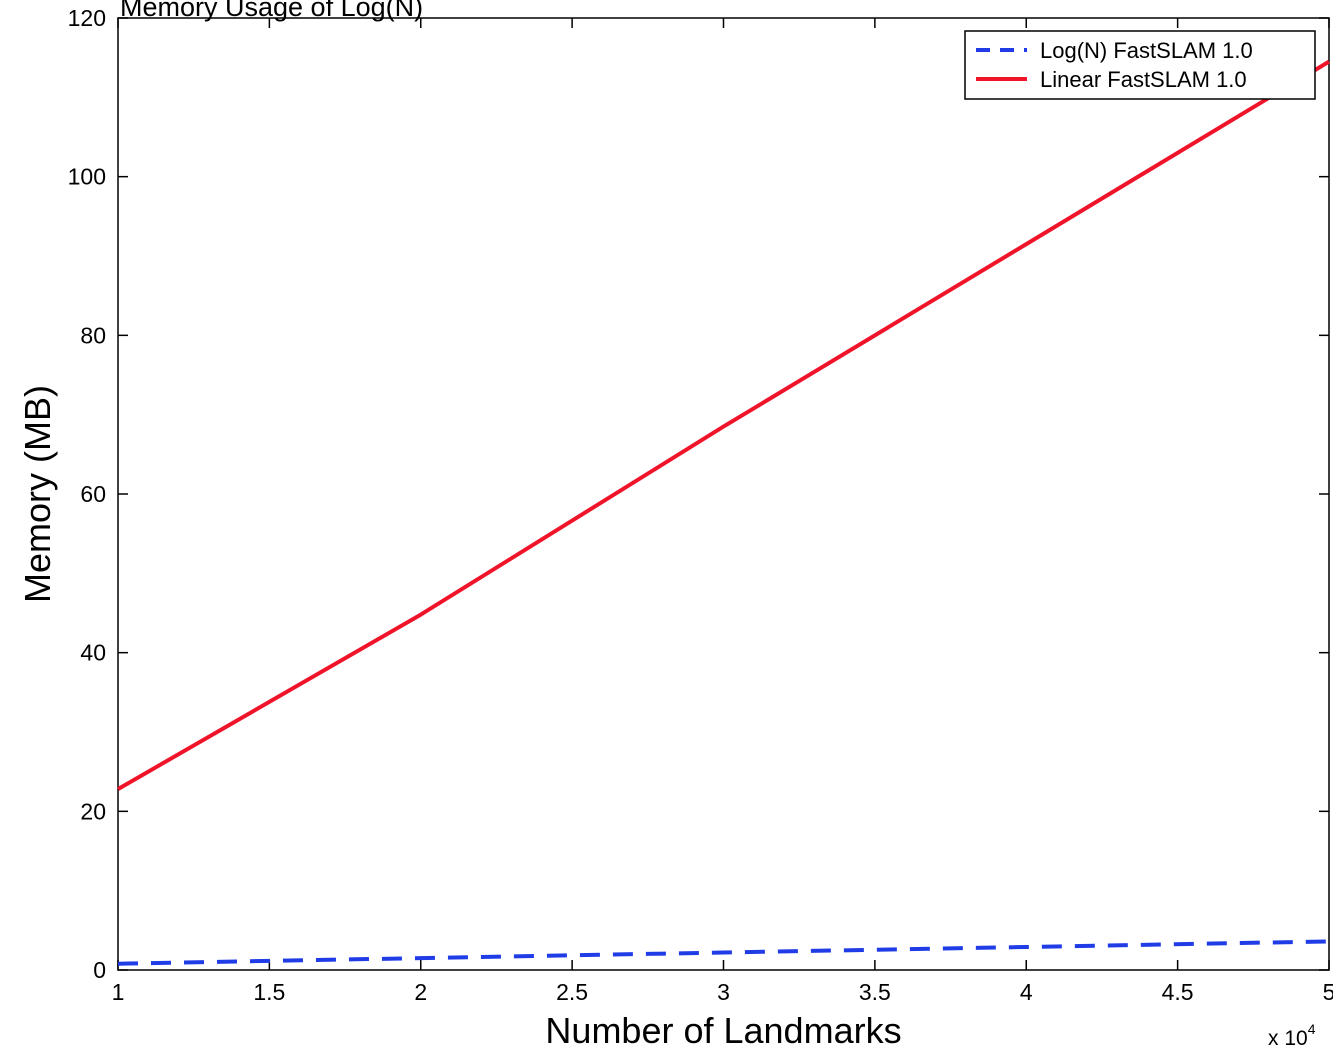  Describe the element at coordinates (723, 1030) in the screenshot. I see `x-axis-title: Number of Landmarks` at that location.